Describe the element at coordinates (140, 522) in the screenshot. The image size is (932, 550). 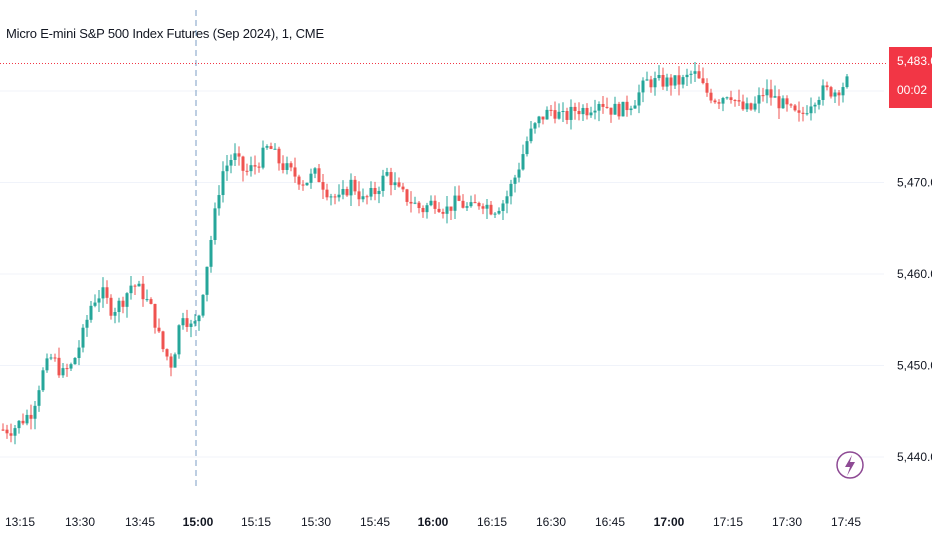
I see `x-tick-label-2: 13:45` at that location.